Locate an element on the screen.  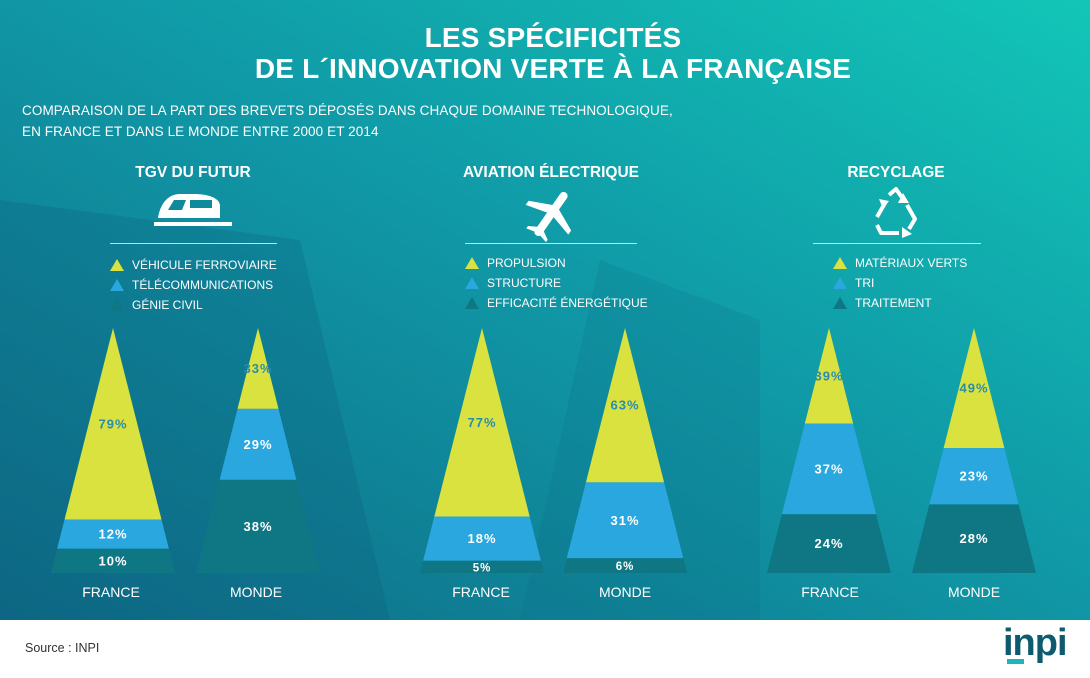
data-label: 24% is located at coordinates (828, 543).